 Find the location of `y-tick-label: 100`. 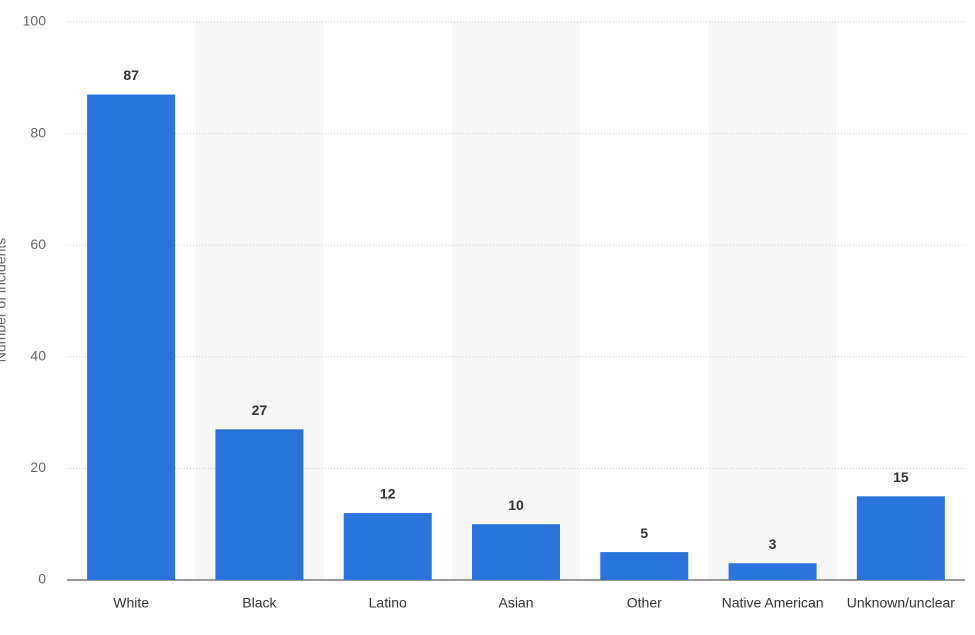

y-tick-label: 100 is located at coordinates (35, 21).